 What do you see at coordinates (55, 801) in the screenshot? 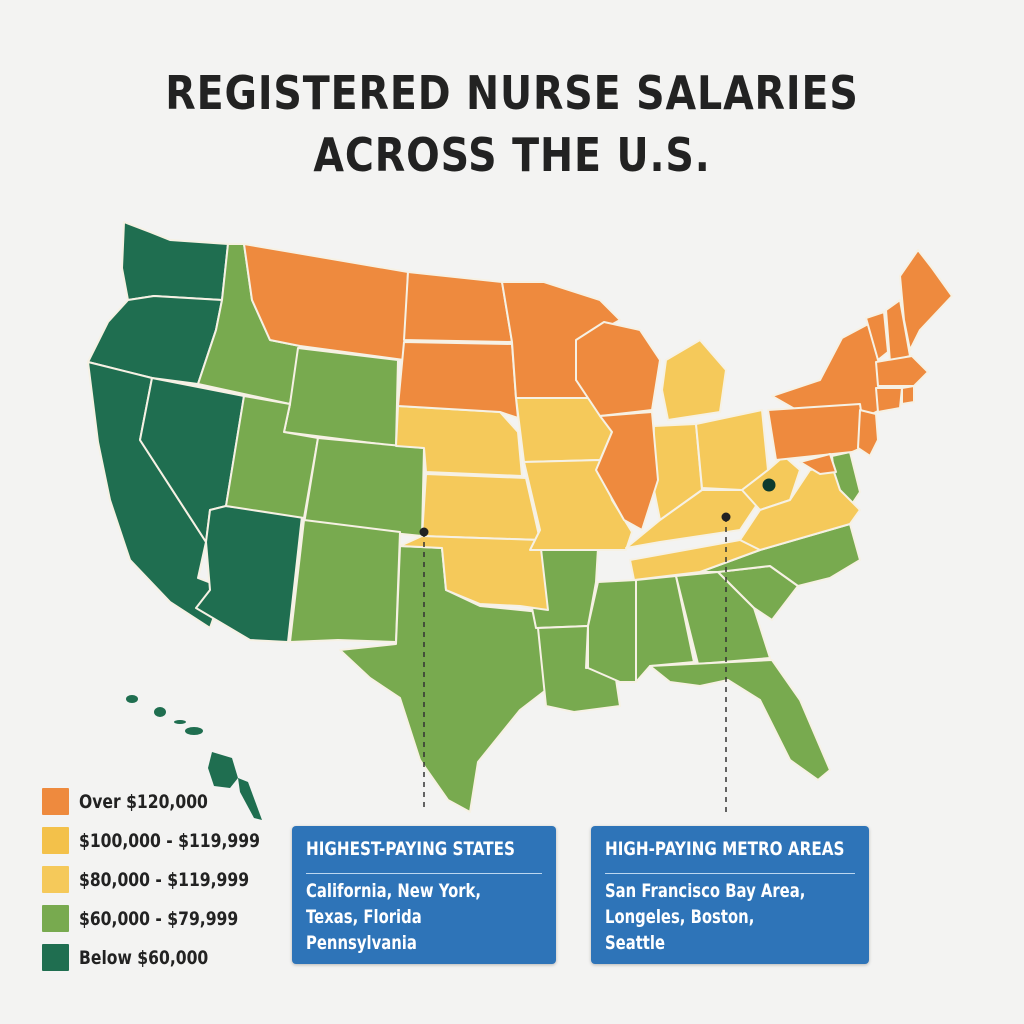
I see `legend-swatch-orange` at bounding box center [55, 801].